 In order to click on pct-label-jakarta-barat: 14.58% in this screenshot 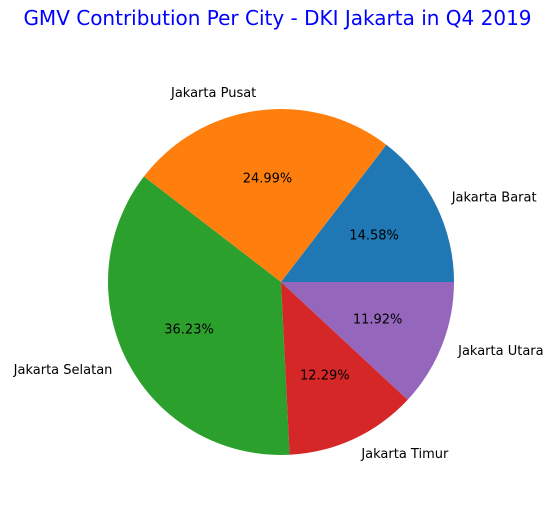, I will do `click(374, 236)`.